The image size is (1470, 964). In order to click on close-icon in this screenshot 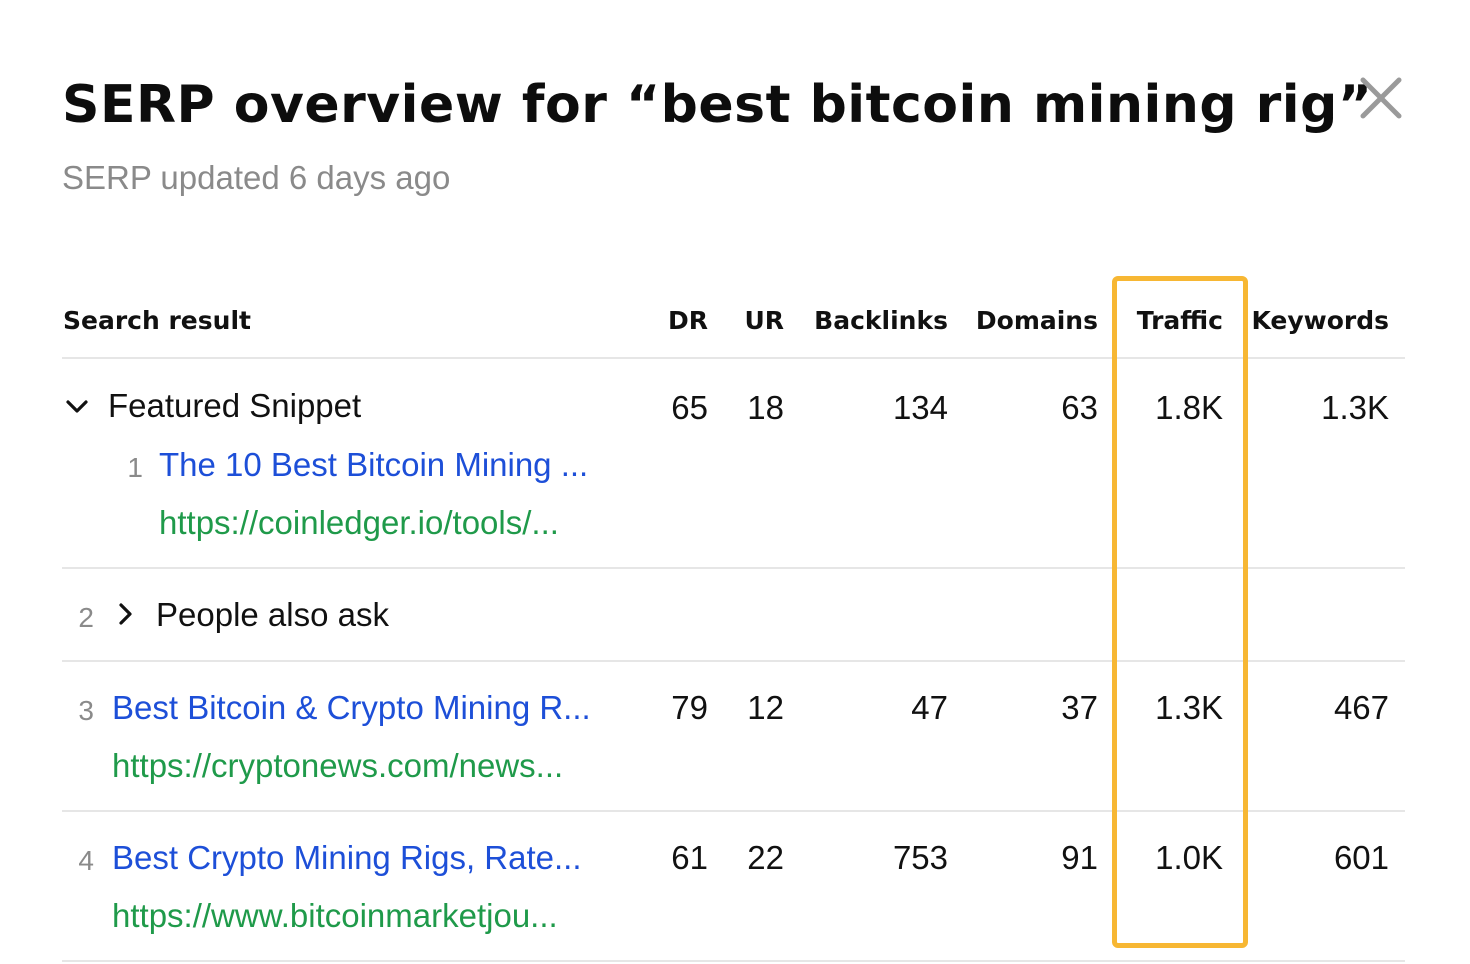, I will do `click(1381, 98)`.